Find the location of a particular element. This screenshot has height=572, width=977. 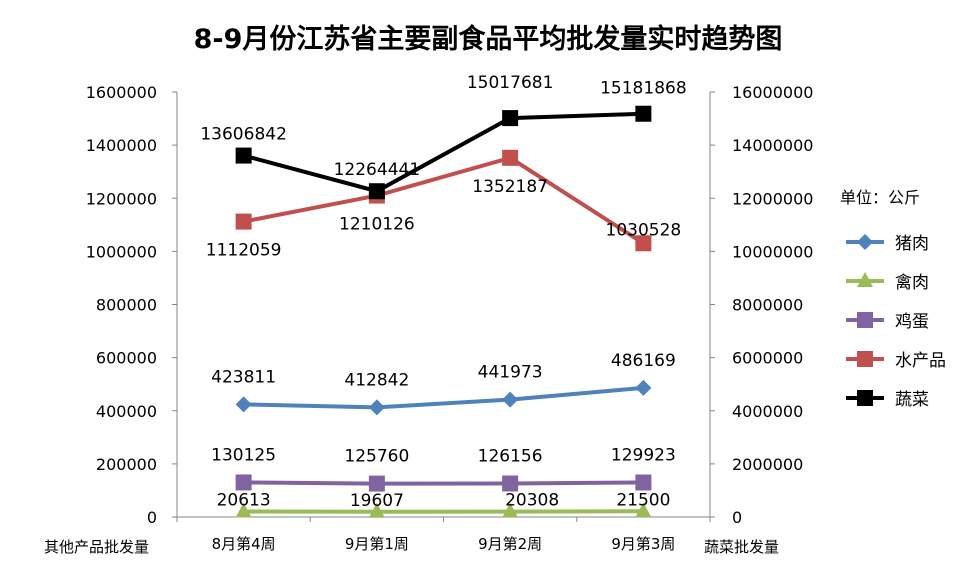

legend-item: 蔬菜 is located at coordinates (887, 400).